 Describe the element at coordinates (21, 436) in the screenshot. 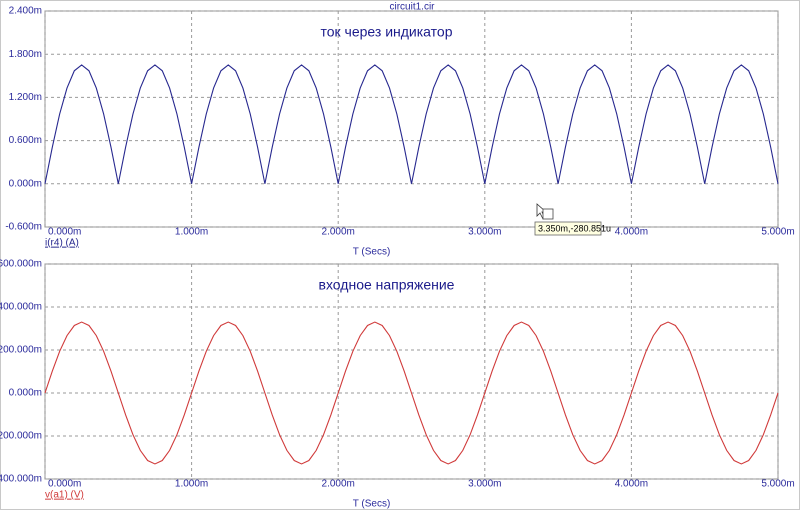

I see `y-tick-label: -200.000m` at that location.